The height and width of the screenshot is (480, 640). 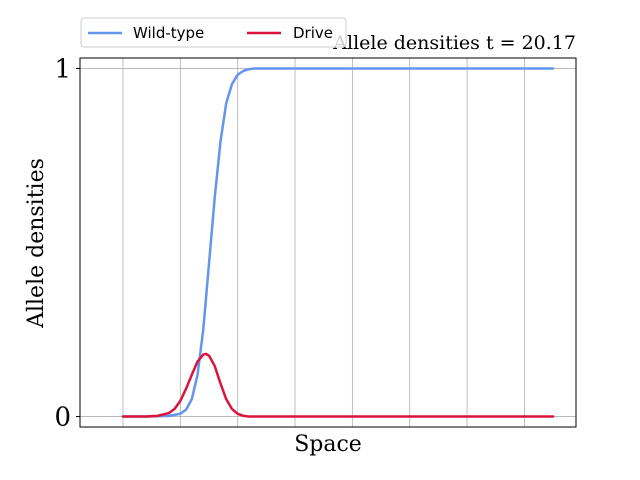 What do you see at coordinates (454, 43) in the screenshot?
I see `chart-title: Allele densities t = 20.17` at bounding box center [454, 43].